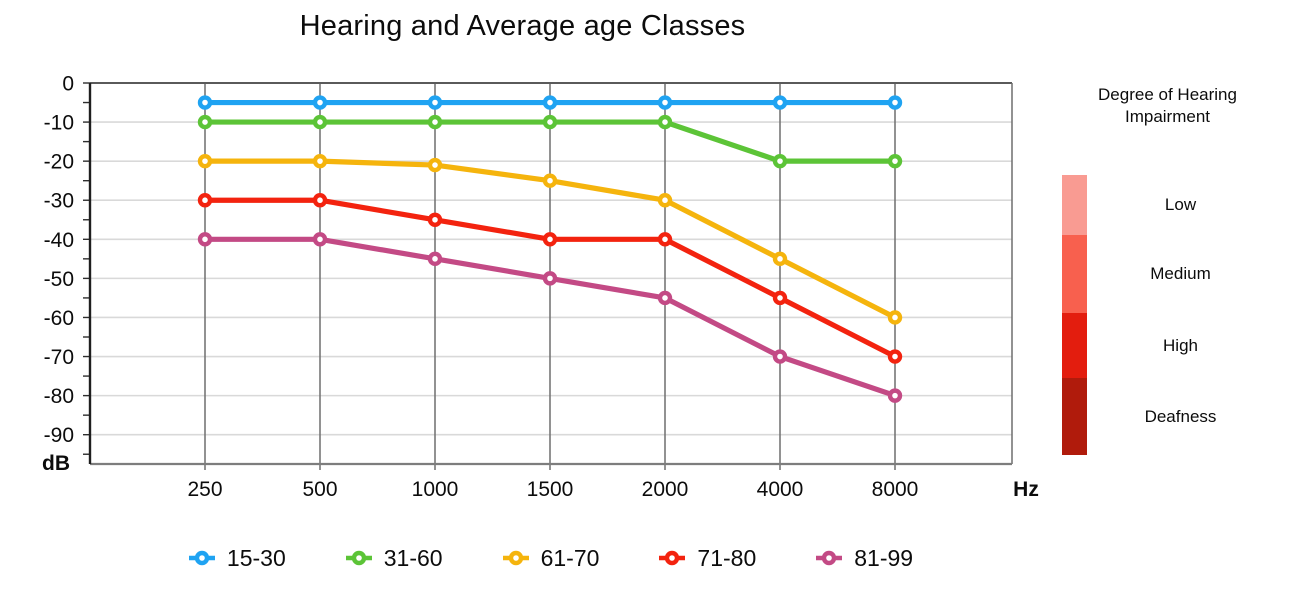 This screenshot has width=1290, height=614. I want to click on x-tick-label: 1000, so click(435, 489).